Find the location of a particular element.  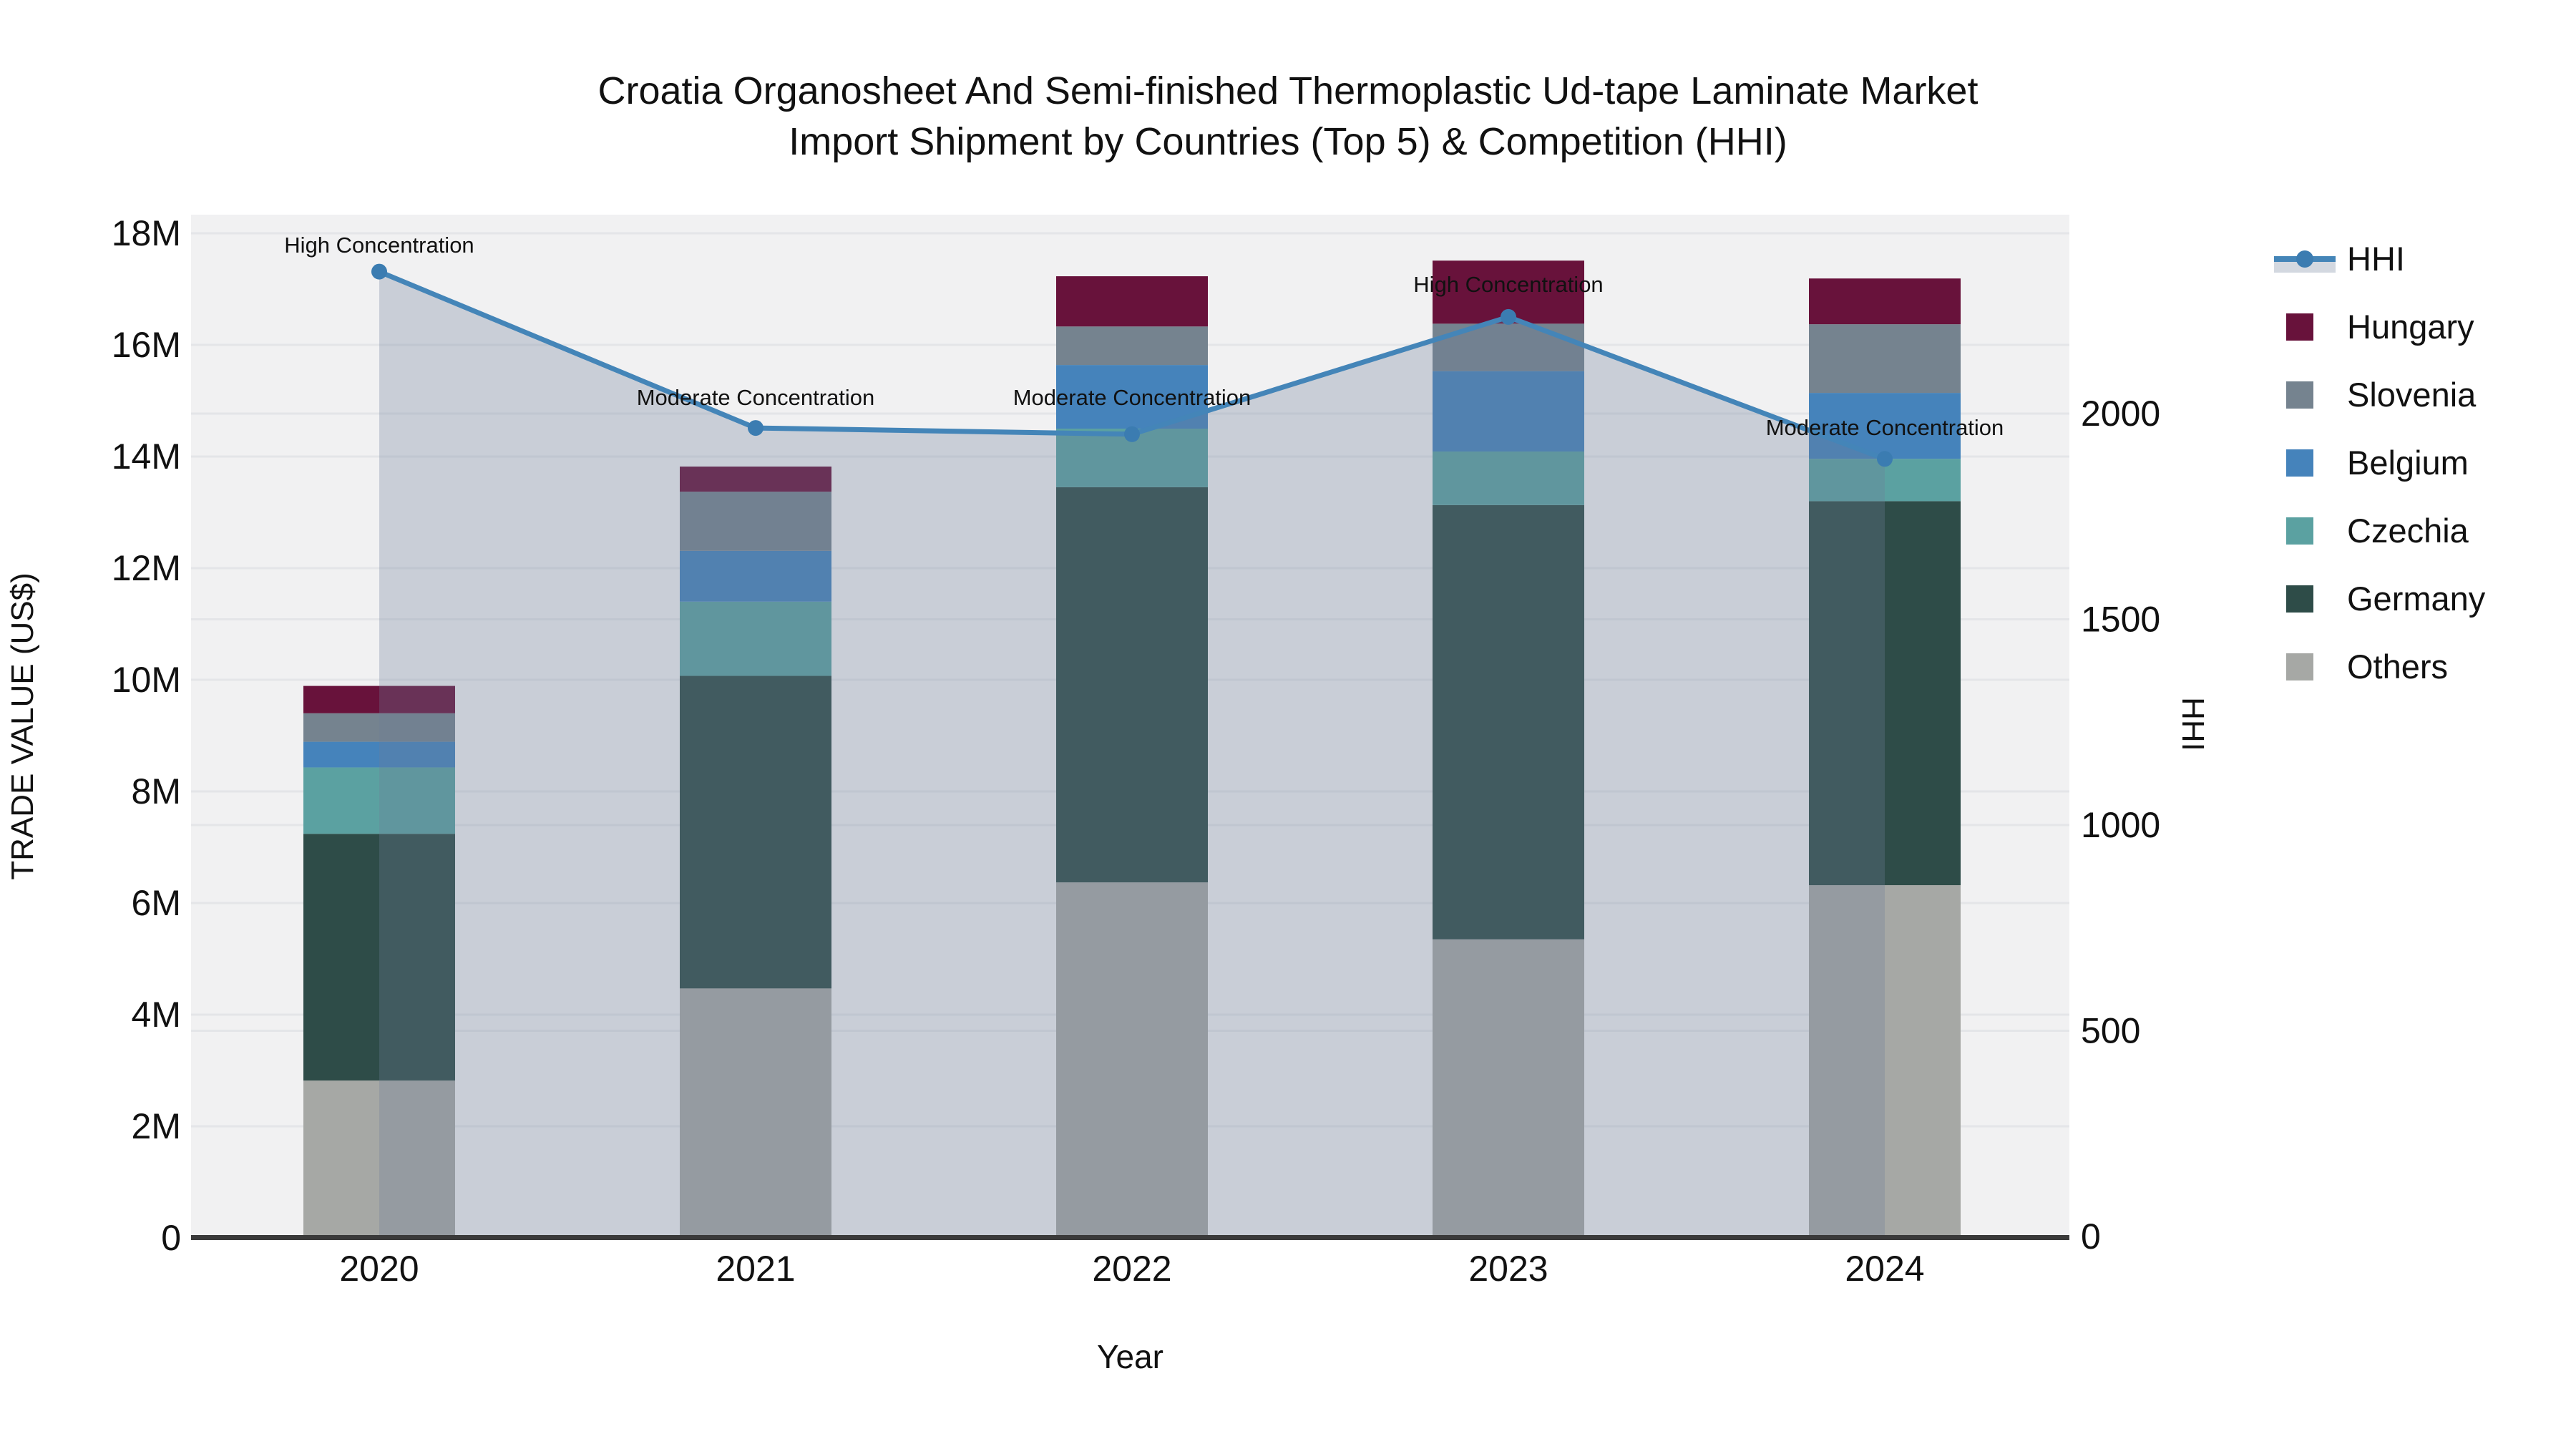

y-left-tick-label: 2M is located at coordinates (156, 1126).